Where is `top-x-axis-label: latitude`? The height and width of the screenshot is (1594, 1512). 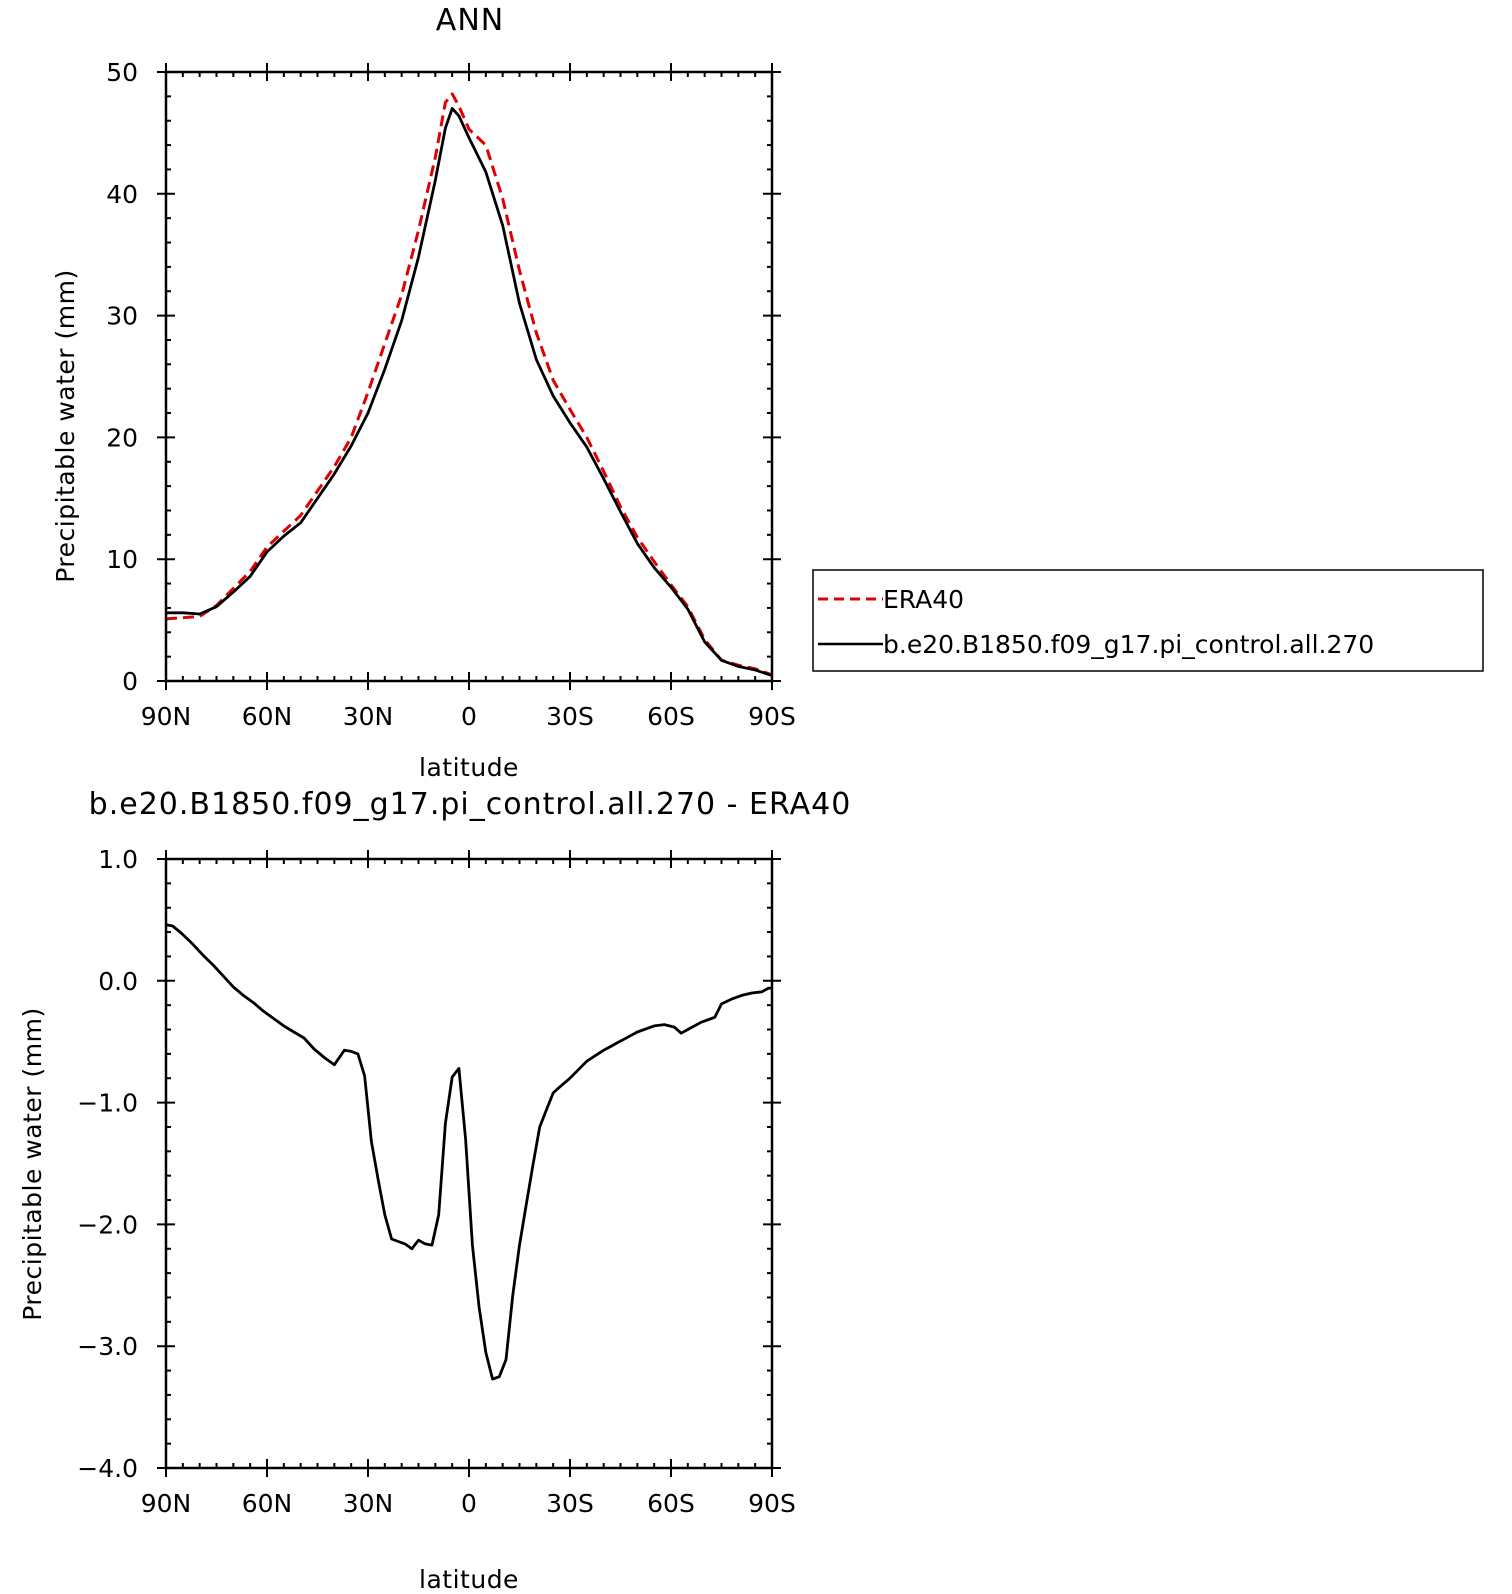
top-x-axis-label: latitude is located at coordinates (469, 767).